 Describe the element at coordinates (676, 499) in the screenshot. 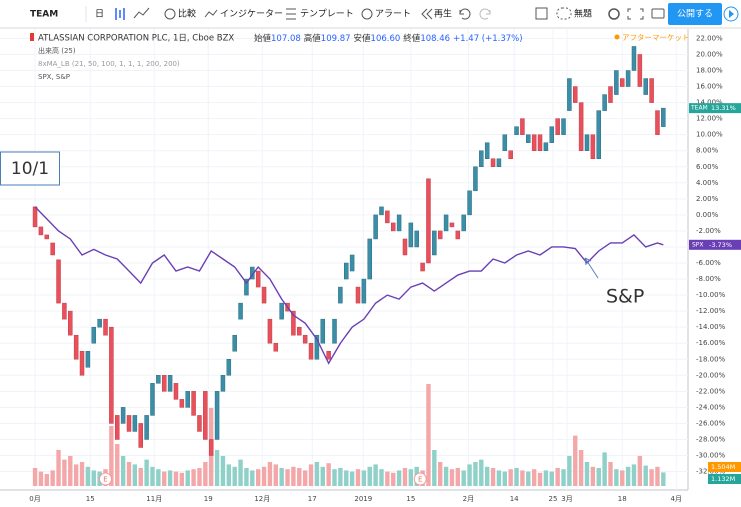

I see `x-tick-label: 4月` at that location.